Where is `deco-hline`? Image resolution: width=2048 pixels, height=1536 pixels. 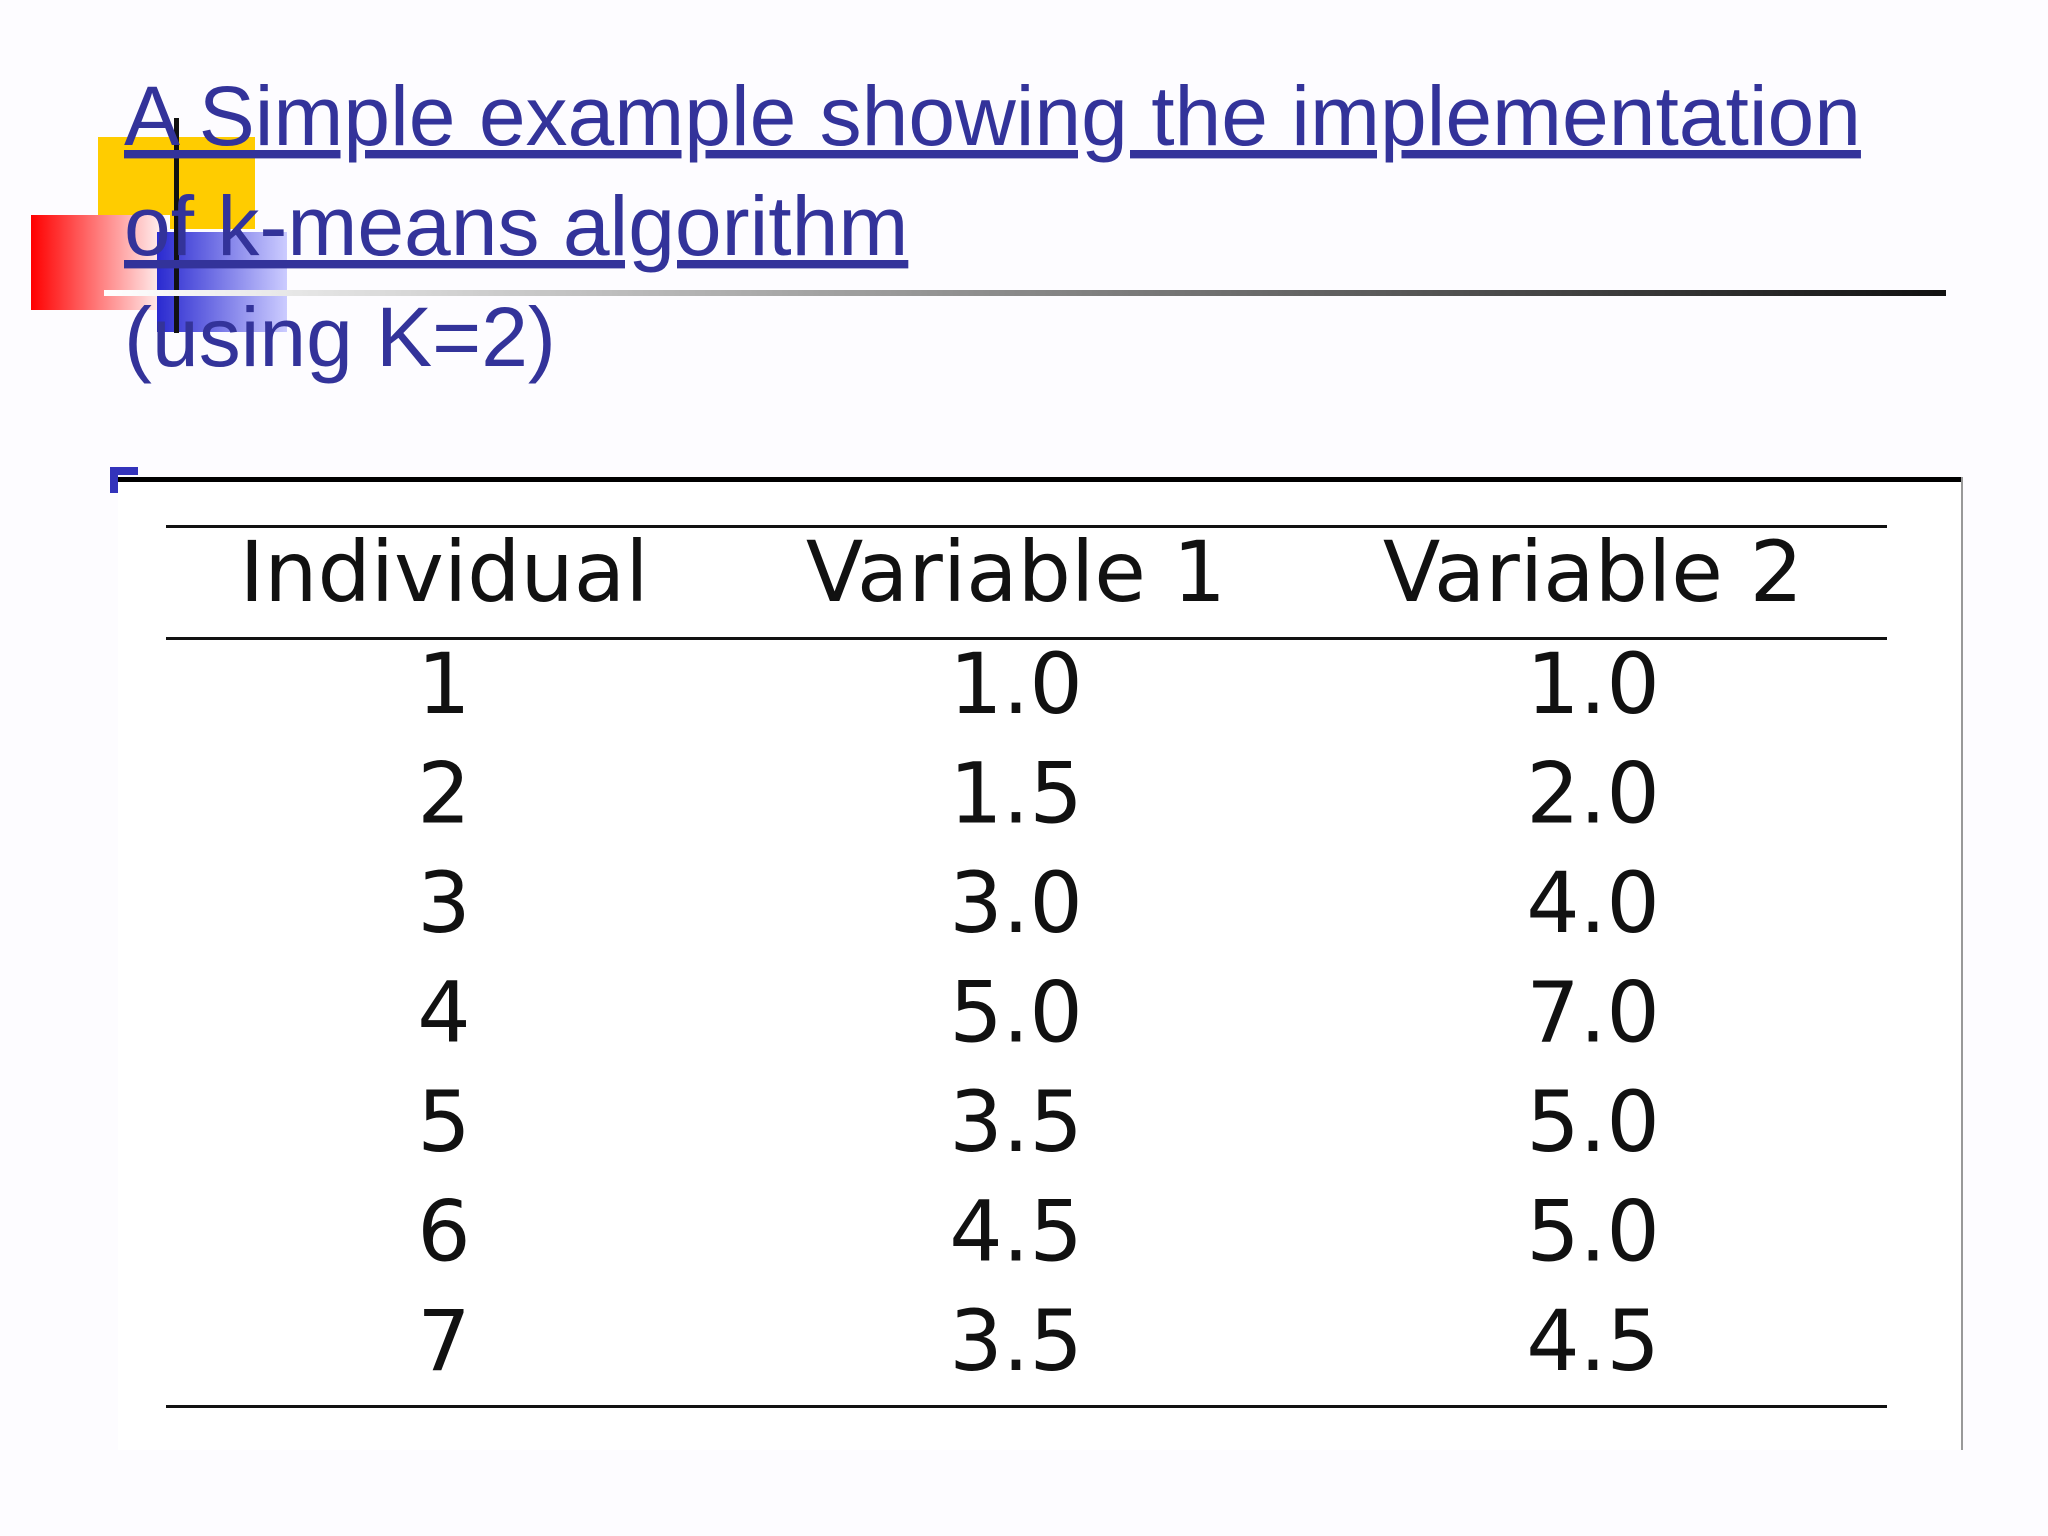 deco-hline is located at coordinates (1025, 293).